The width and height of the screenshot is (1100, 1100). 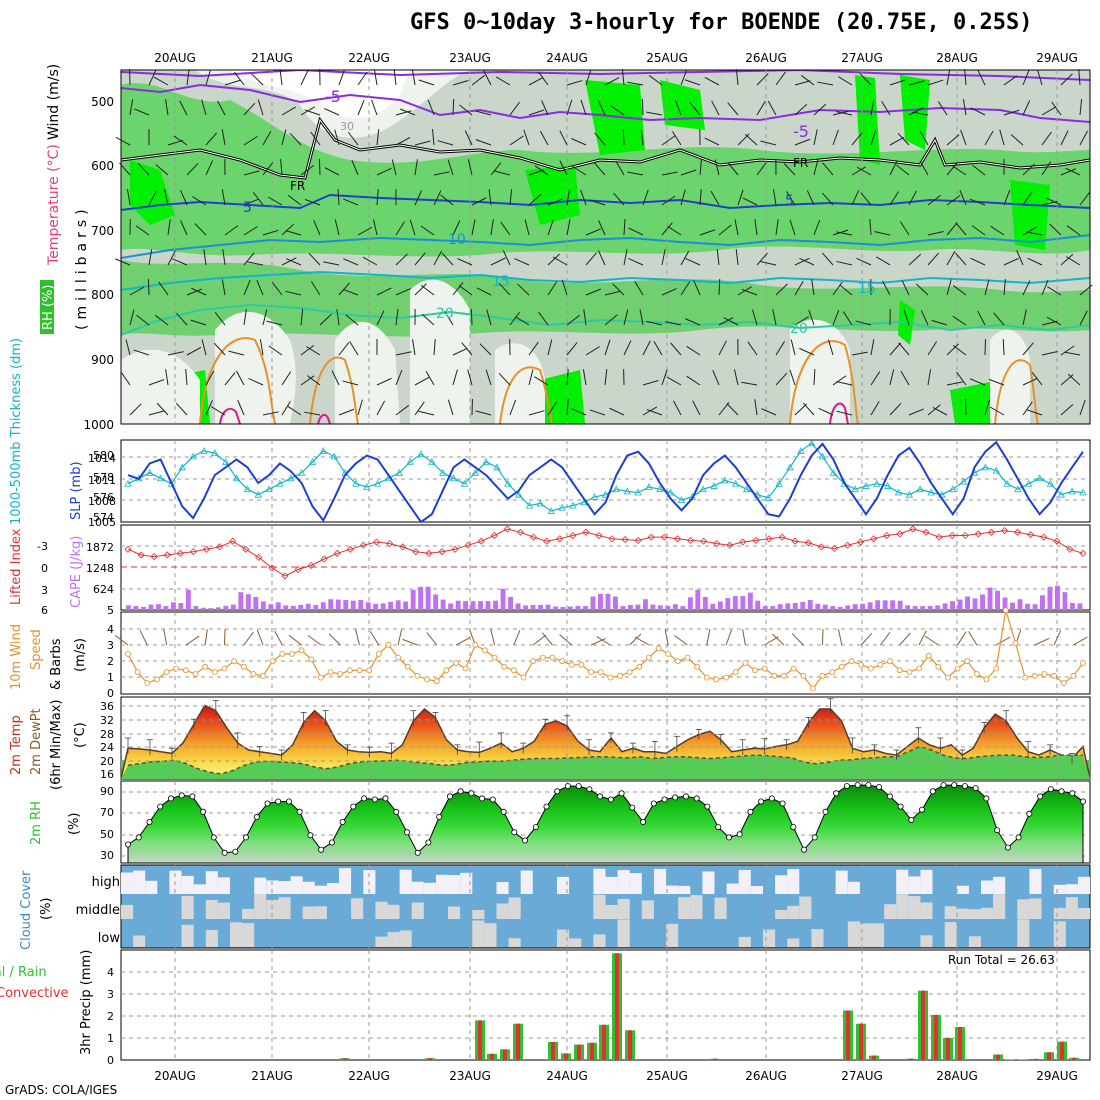 What do you see at coordinates (103, 477) in the screenshot?
I see `thk-tick-578: 578` at bounding box center [103, 477].